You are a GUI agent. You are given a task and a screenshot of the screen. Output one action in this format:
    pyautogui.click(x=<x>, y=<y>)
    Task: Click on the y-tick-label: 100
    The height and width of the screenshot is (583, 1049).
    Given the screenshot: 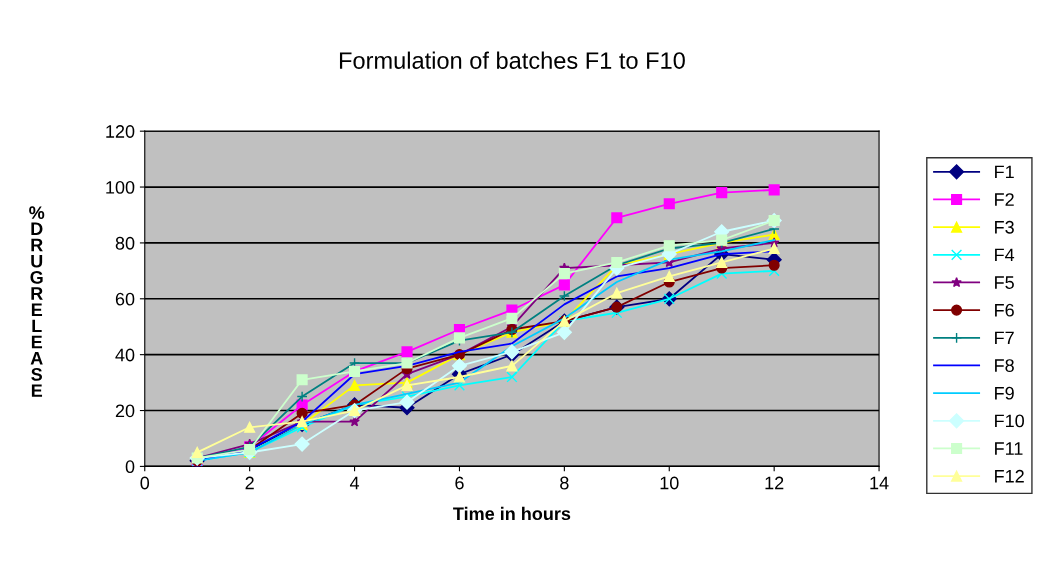 What is the action you would take?
    pyautogui.click(x=120, y=187)
    